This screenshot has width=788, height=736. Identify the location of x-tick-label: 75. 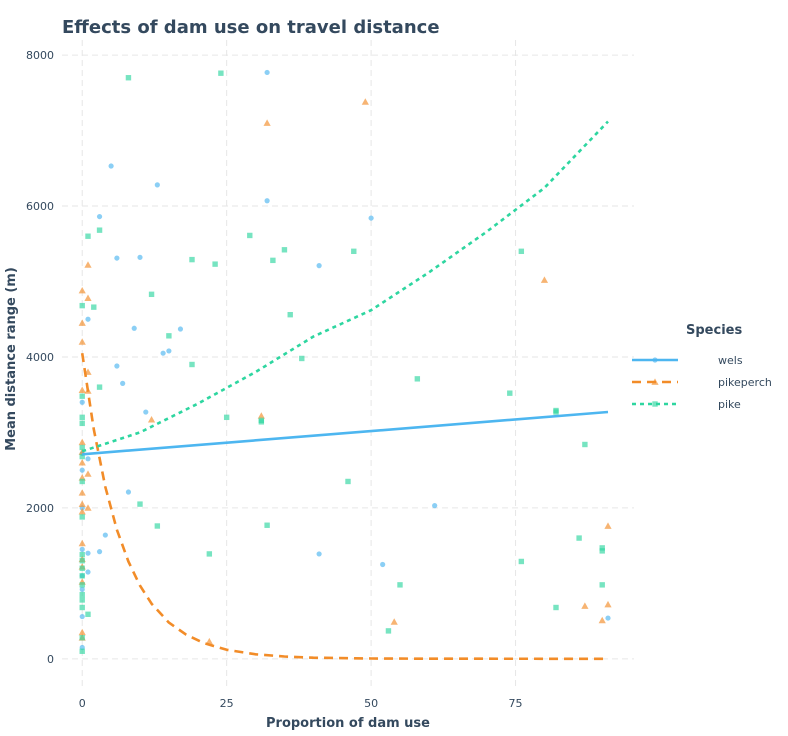
(516, 703).